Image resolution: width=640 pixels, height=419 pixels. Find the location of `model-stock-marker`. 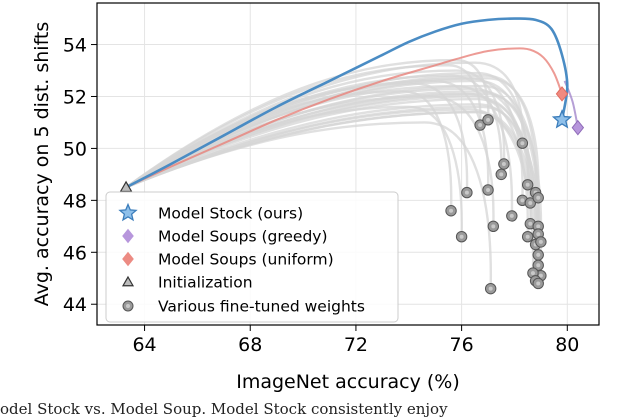

model-stock-marker is located at coordinates (562, 119).